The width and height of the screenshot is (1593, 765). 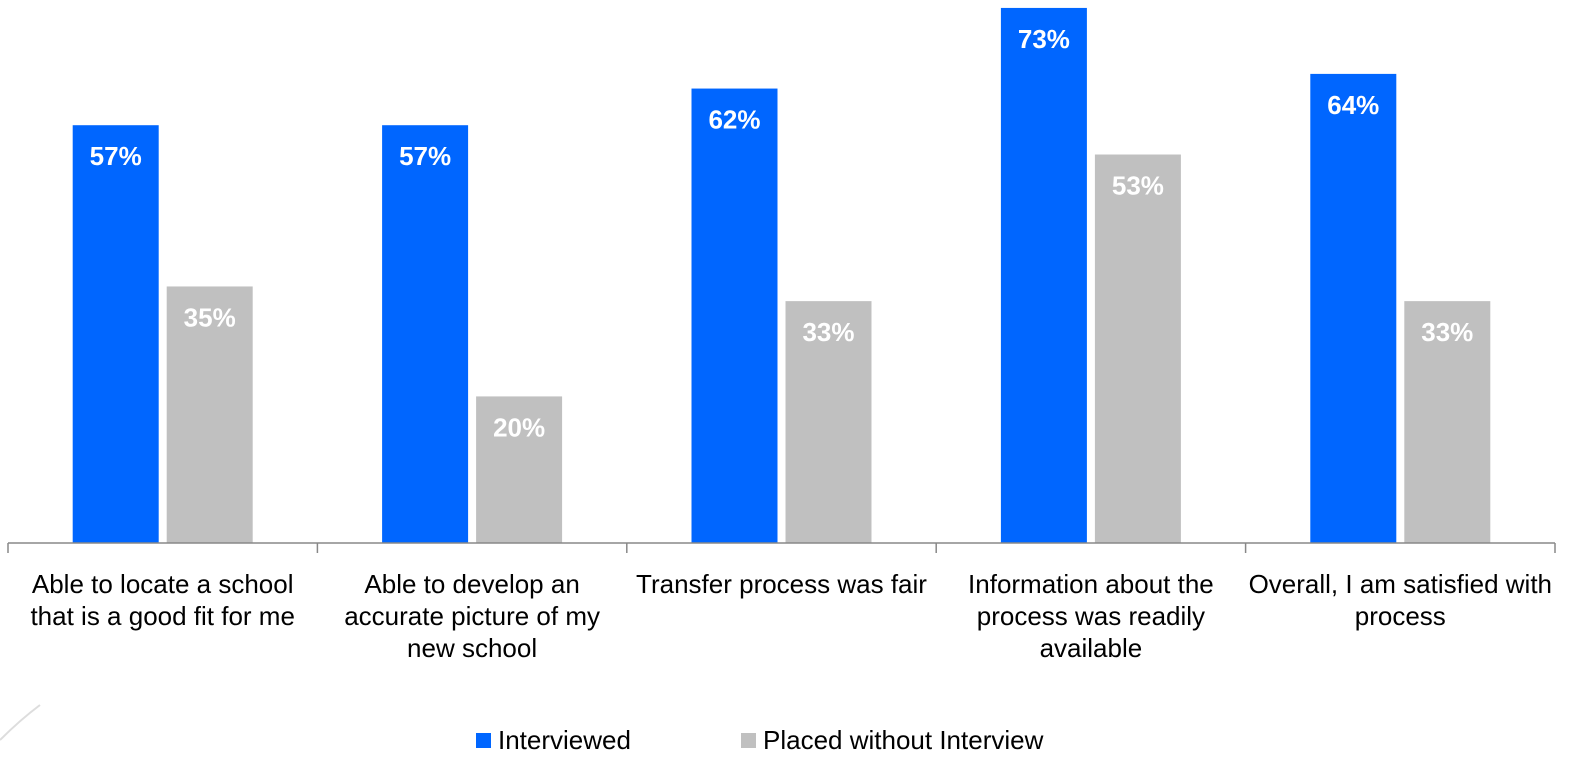 What do you see at coordinates (1044, 39) in the screenshot?
I see `data-label: 73%` at bounding box center [1044, 39].